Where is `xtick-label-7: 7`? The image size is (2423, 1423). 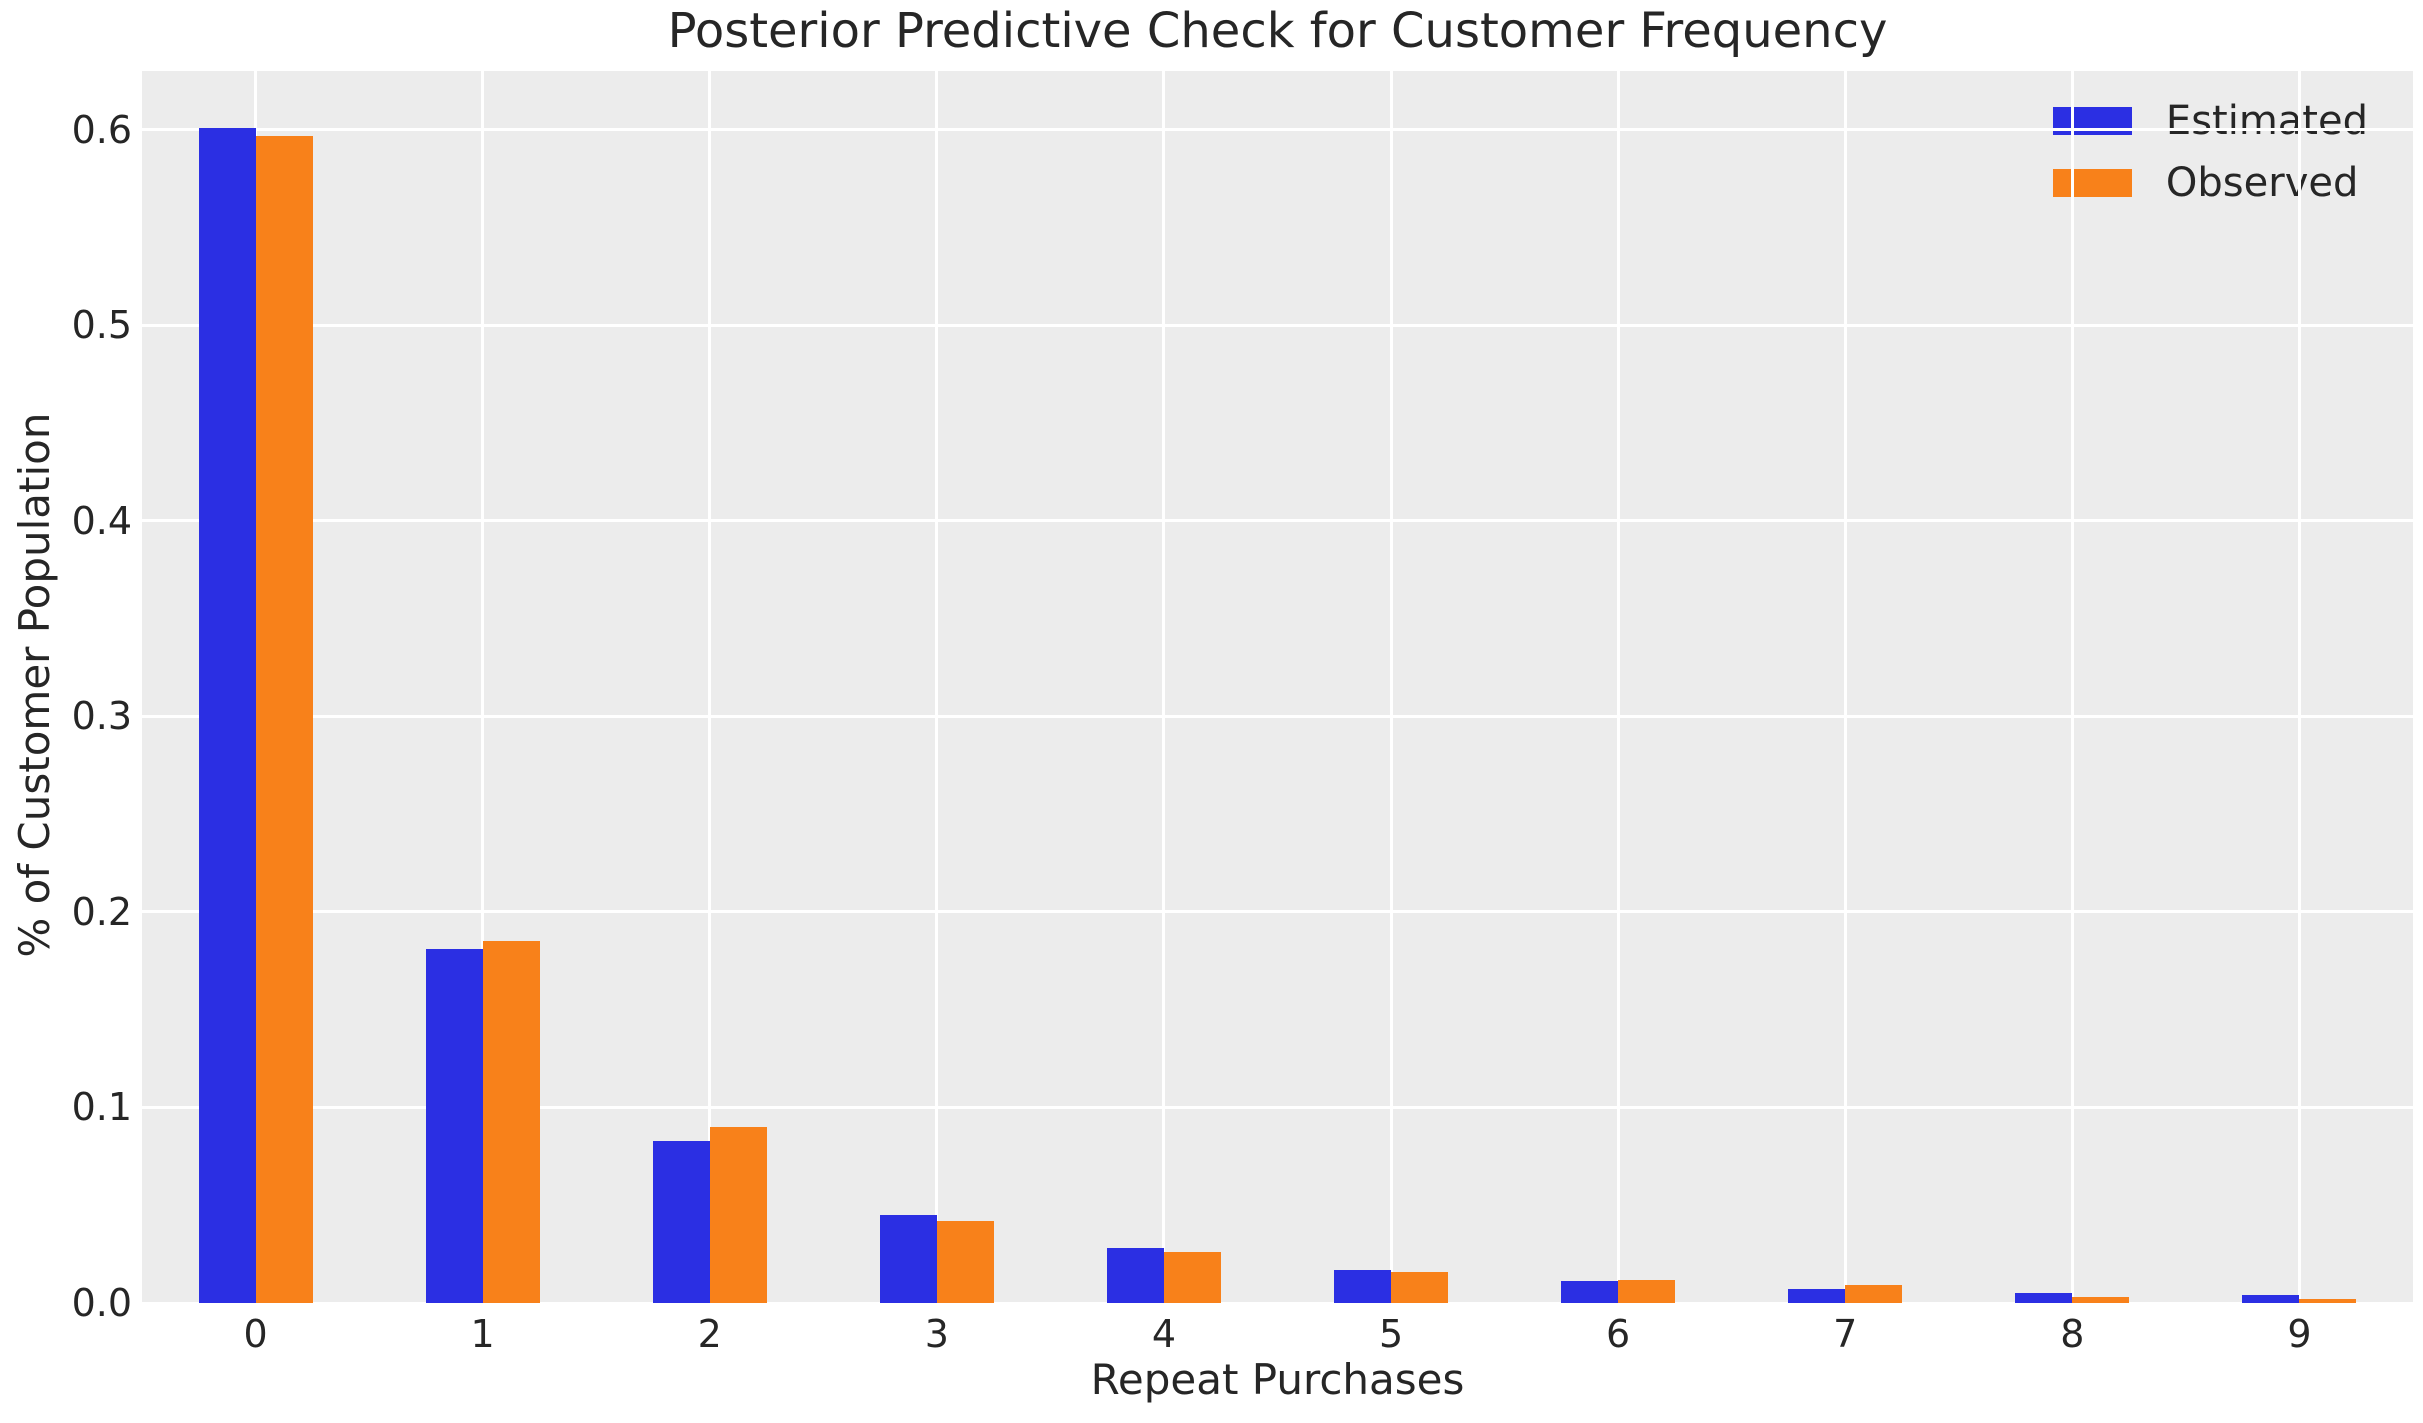
xtick-label-7: 7 is located at coordinates (1845, 1334).